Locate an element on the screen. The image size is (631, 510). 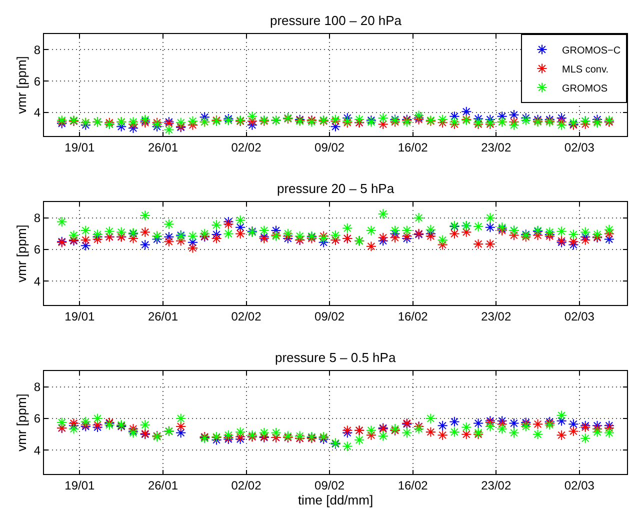
x-axis-title: time [dd/mm] is located at coordinates (336, 500).